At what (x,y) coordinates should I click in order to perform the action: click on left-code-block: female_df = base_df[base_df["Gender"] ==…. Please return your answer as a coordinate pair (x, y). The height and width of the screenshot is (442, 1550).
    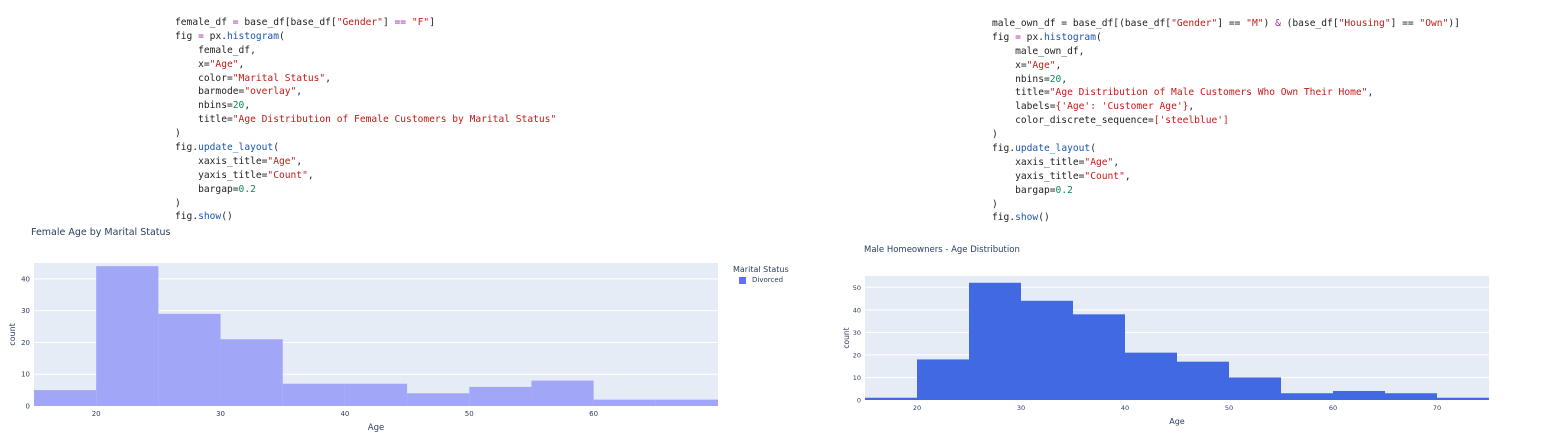
    Looking at the image, I should click on (365, 120).